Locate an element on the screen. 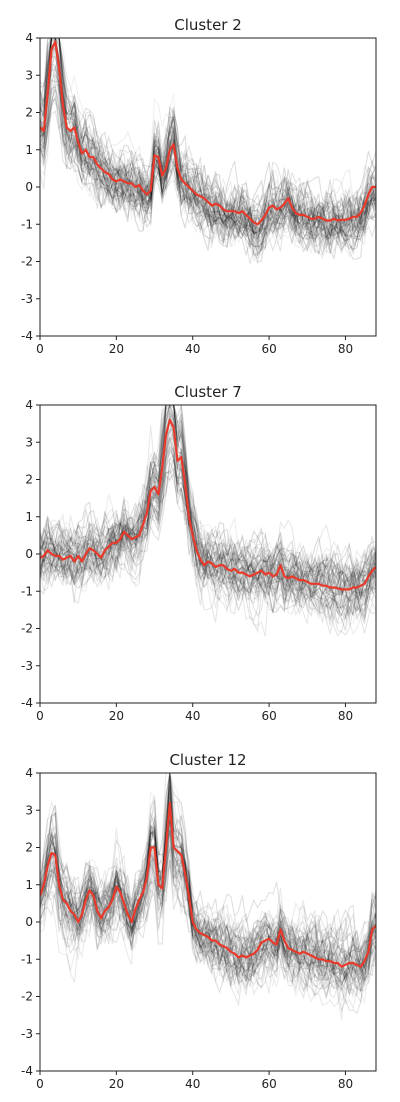 This screenshot has width=400, height=1102. x-tick-label: 60 is located at coordinates (268, 1084).